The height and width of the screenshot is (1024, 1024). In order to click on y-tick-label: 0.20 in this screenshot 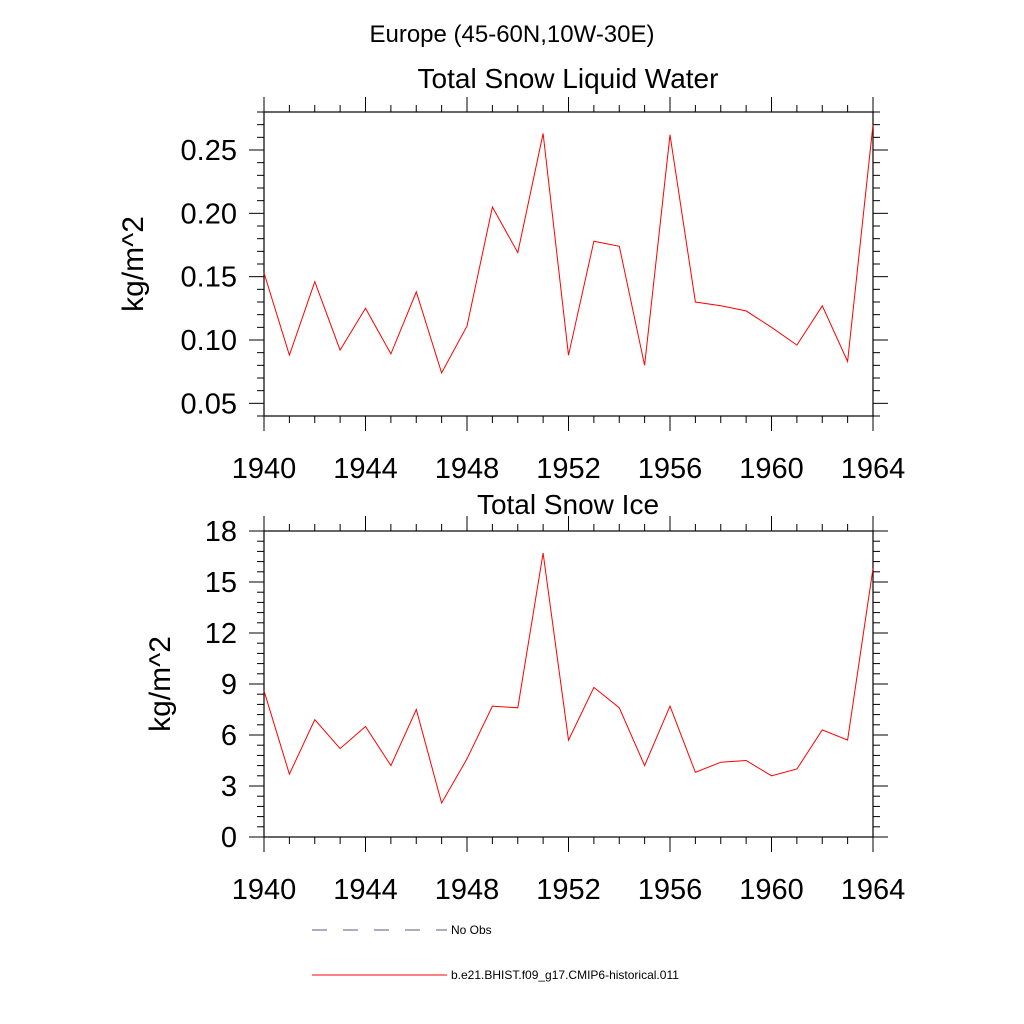, I will do `click(209, 214)`.